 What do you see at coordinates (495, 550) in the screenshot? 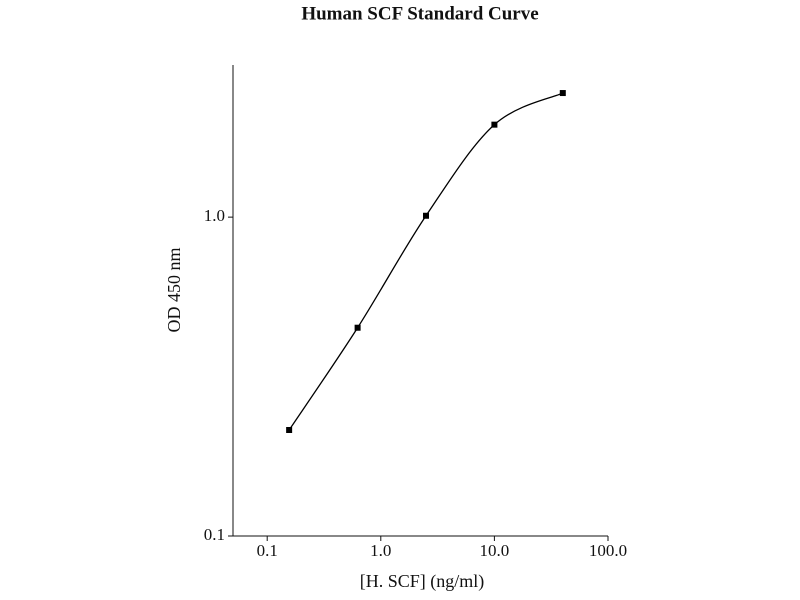
I see `x-tick-label: 10.0` at bounding box center [495, 550].